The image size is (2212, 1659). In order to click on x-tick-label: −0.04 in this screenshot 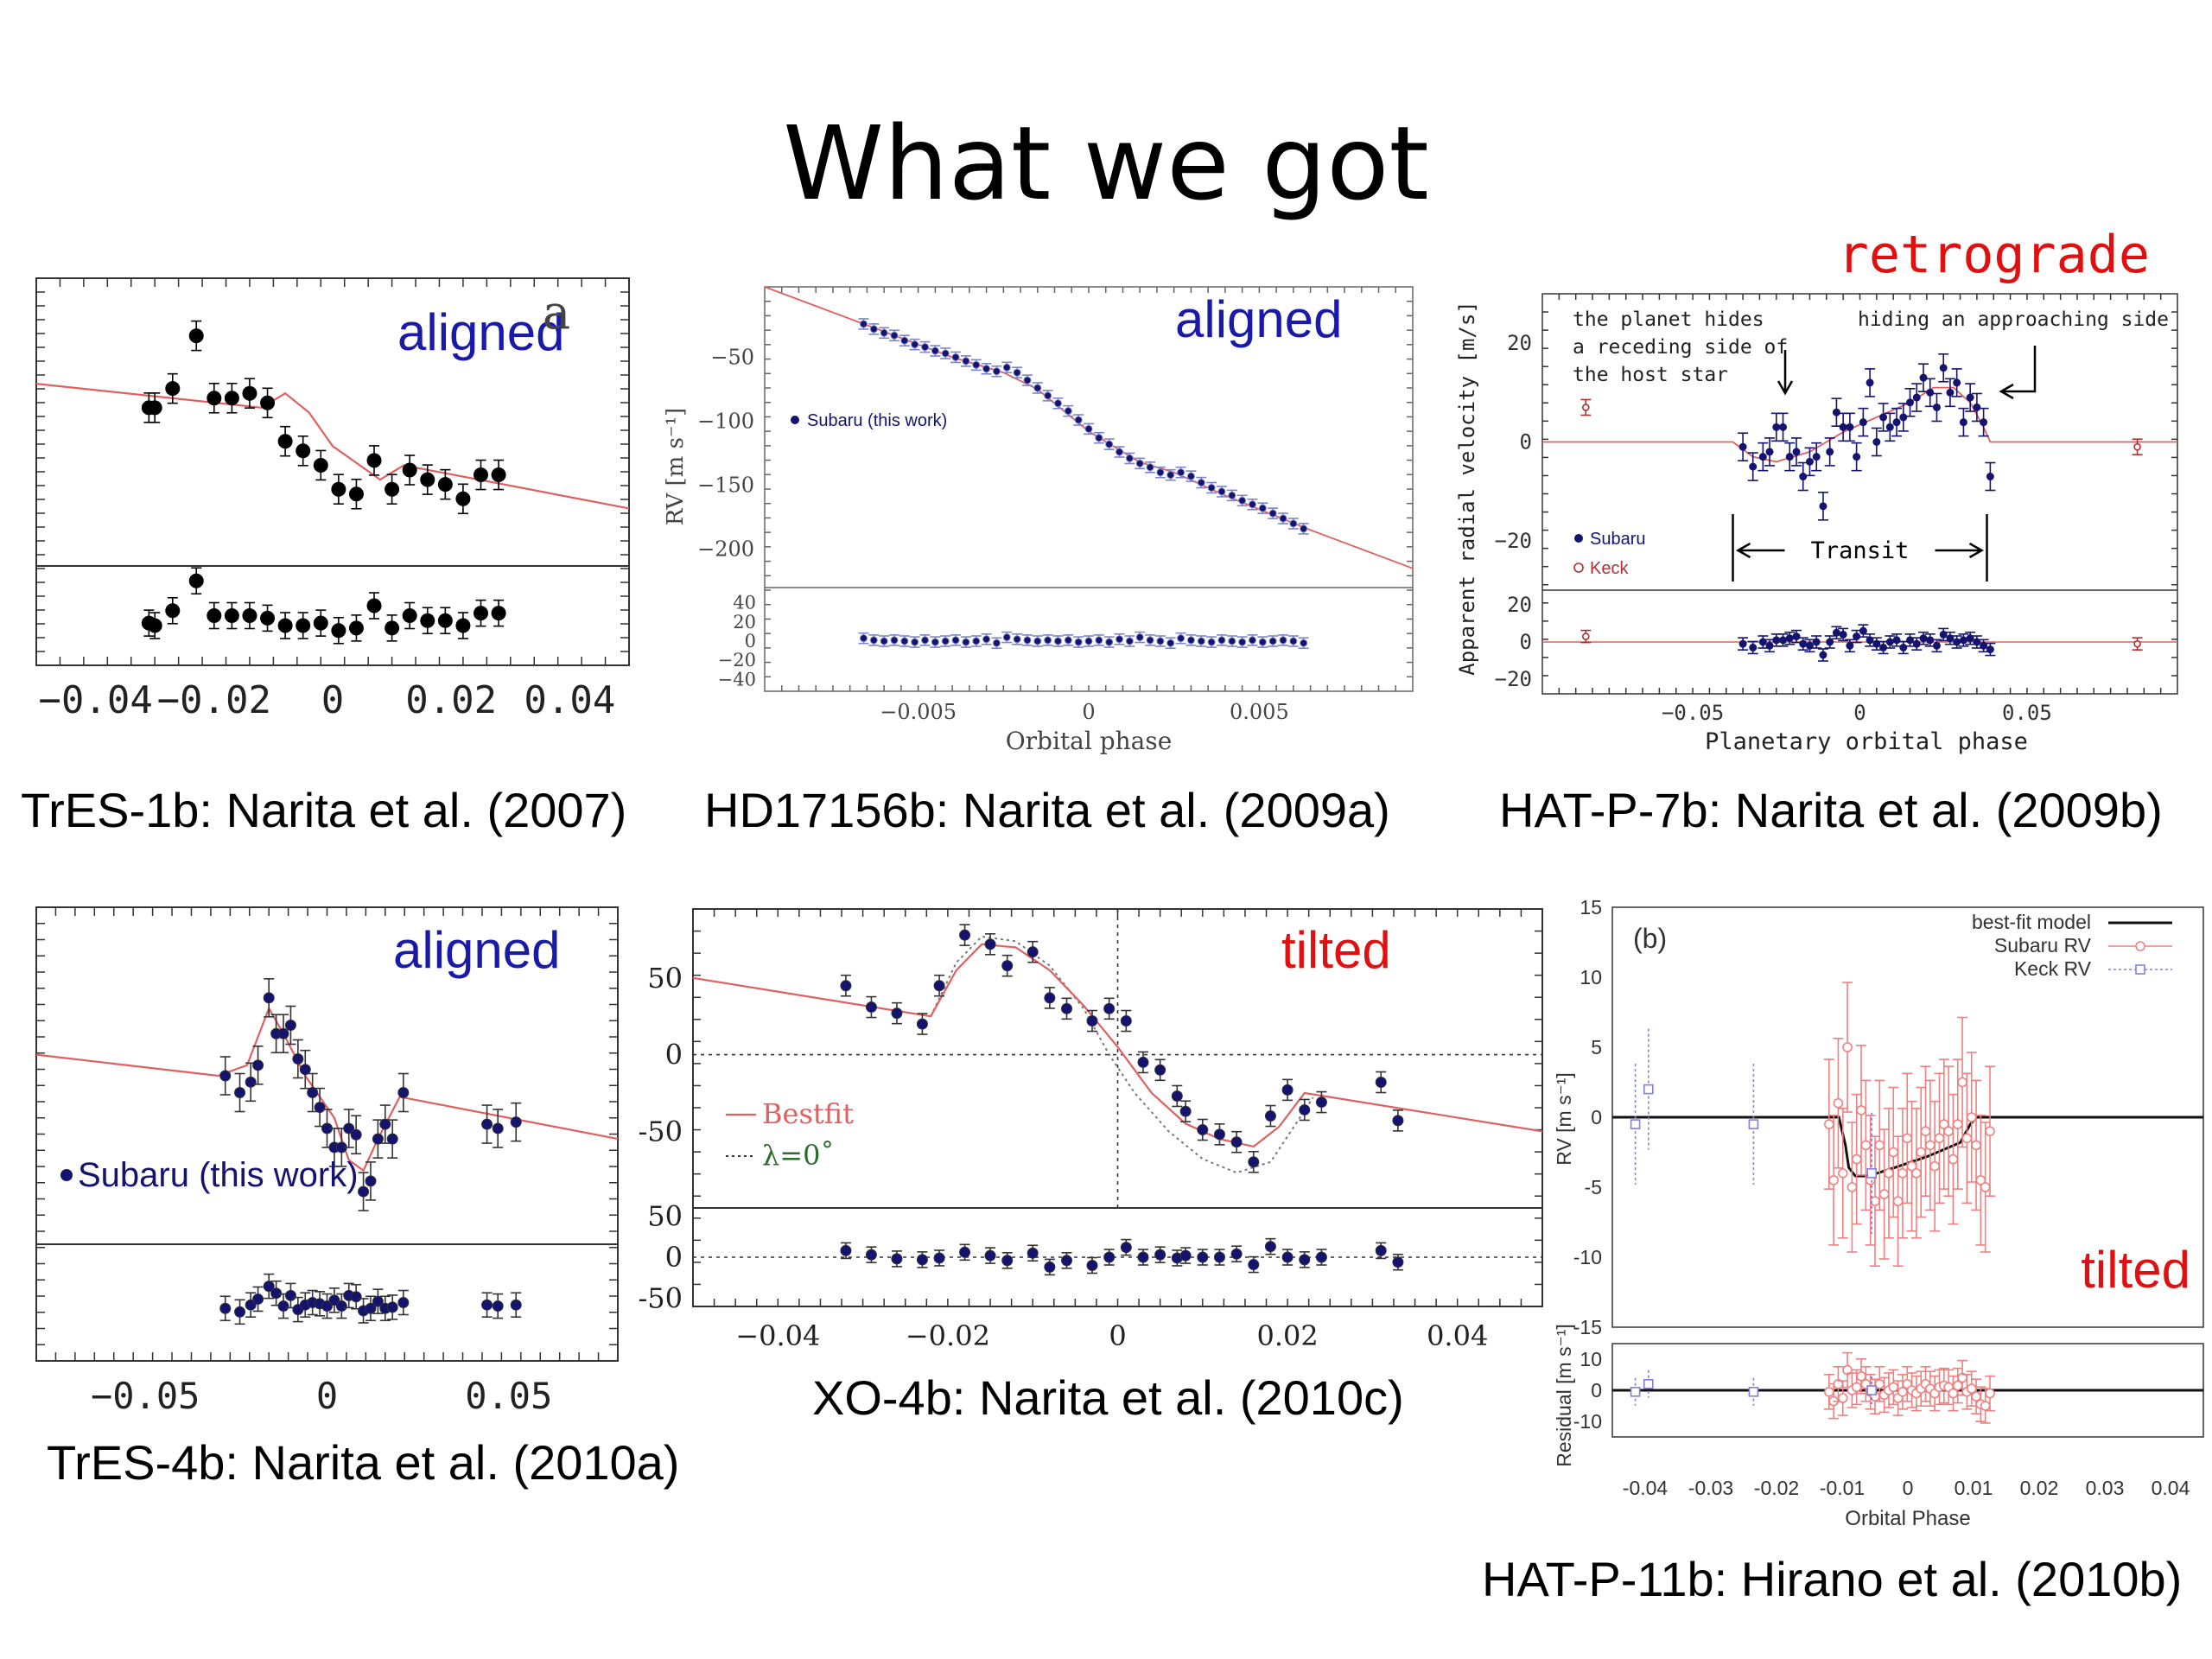, I will do `click(95, 700)`.